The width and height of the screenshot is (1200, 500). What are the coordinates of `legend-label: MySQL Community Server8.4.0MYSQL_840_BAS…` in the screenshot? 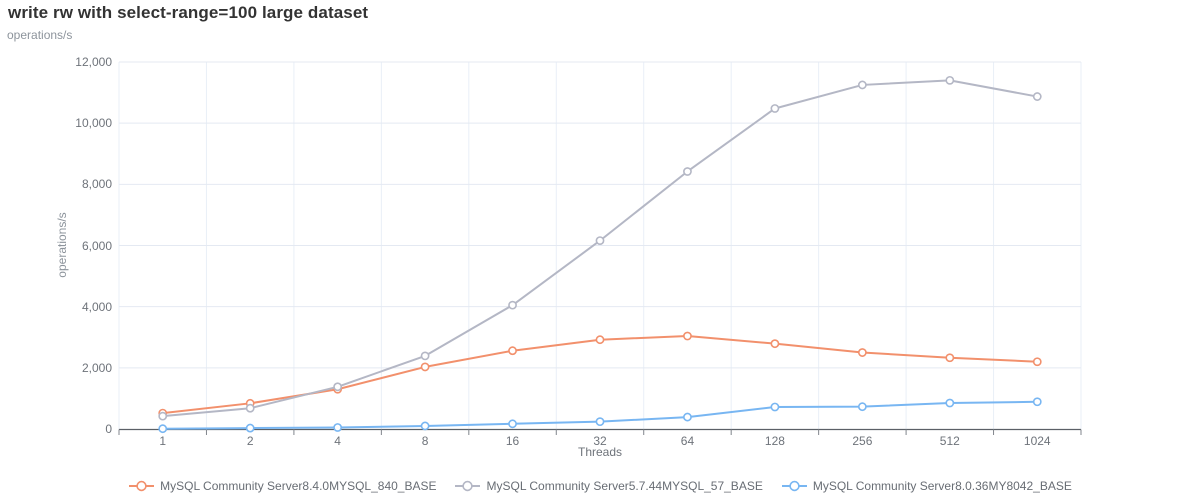 It's located at (298, 486).